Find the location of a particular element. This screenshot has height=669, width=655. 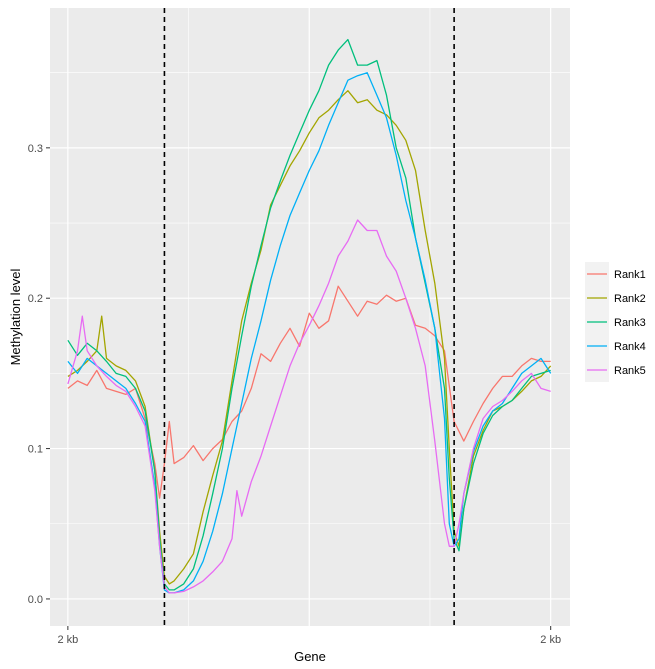

legend: Rank1 Rank2 Rank3 Rank4 Rank5 is located at coordinates (615, 322).